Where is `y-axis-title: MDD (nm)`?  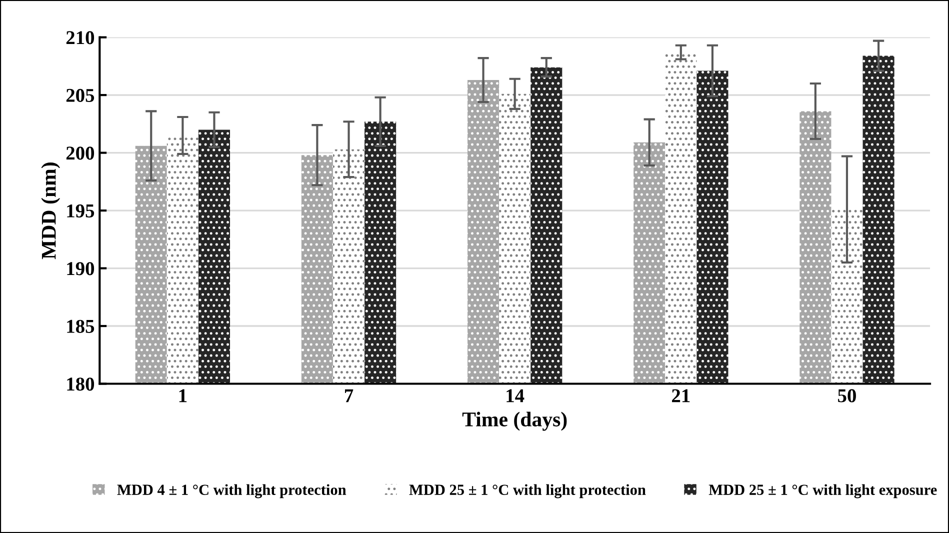 y-axis-title: MDD (nm) is located at coordinates (50, 211).